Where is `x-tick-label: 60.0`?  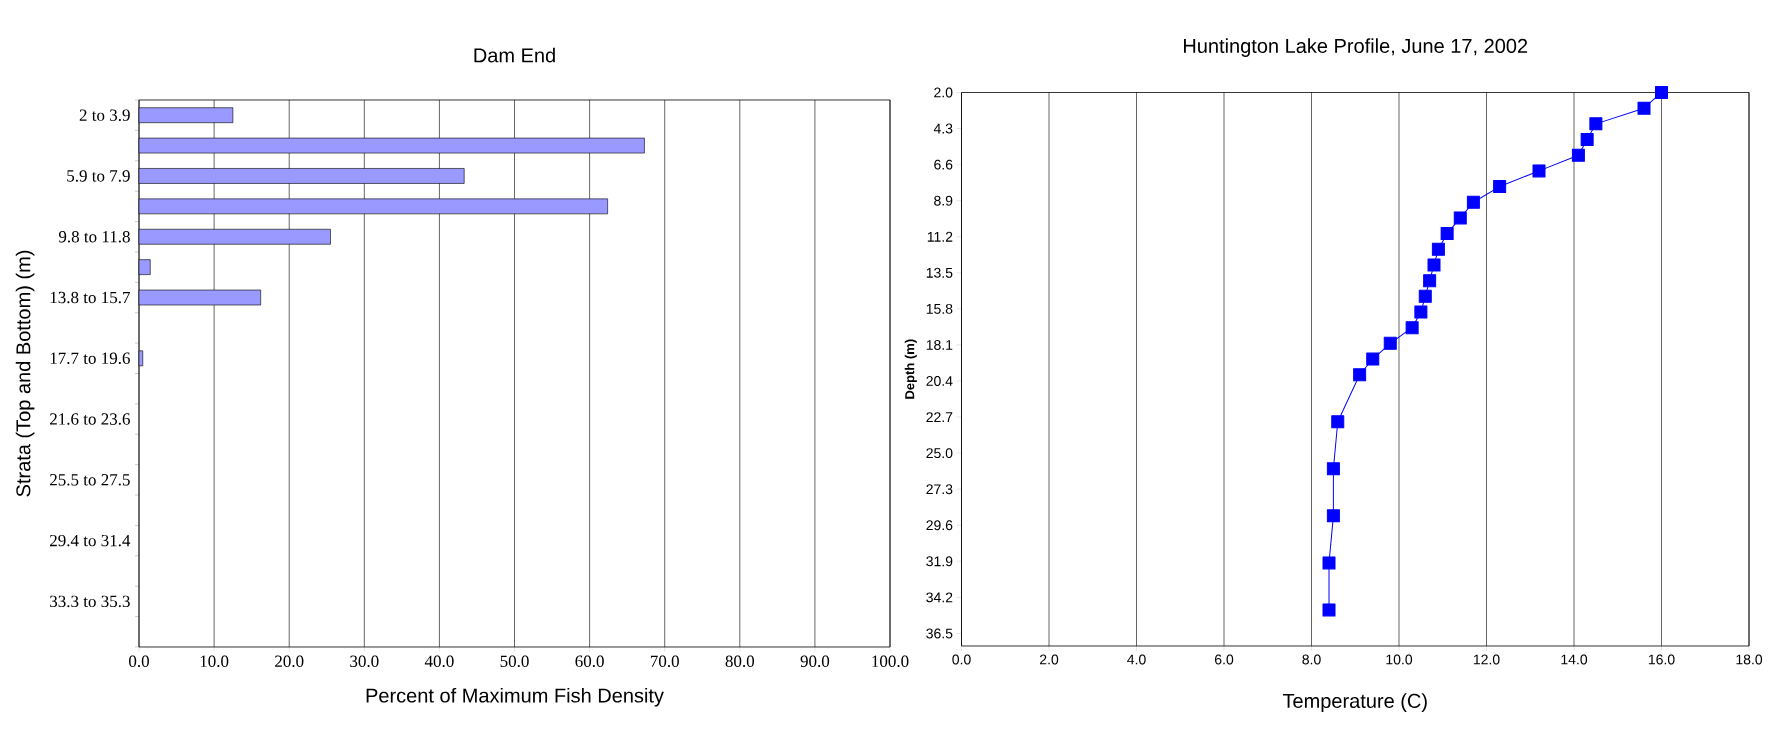
x-tick-label: 60.0 is located at coordinates (589, 661).